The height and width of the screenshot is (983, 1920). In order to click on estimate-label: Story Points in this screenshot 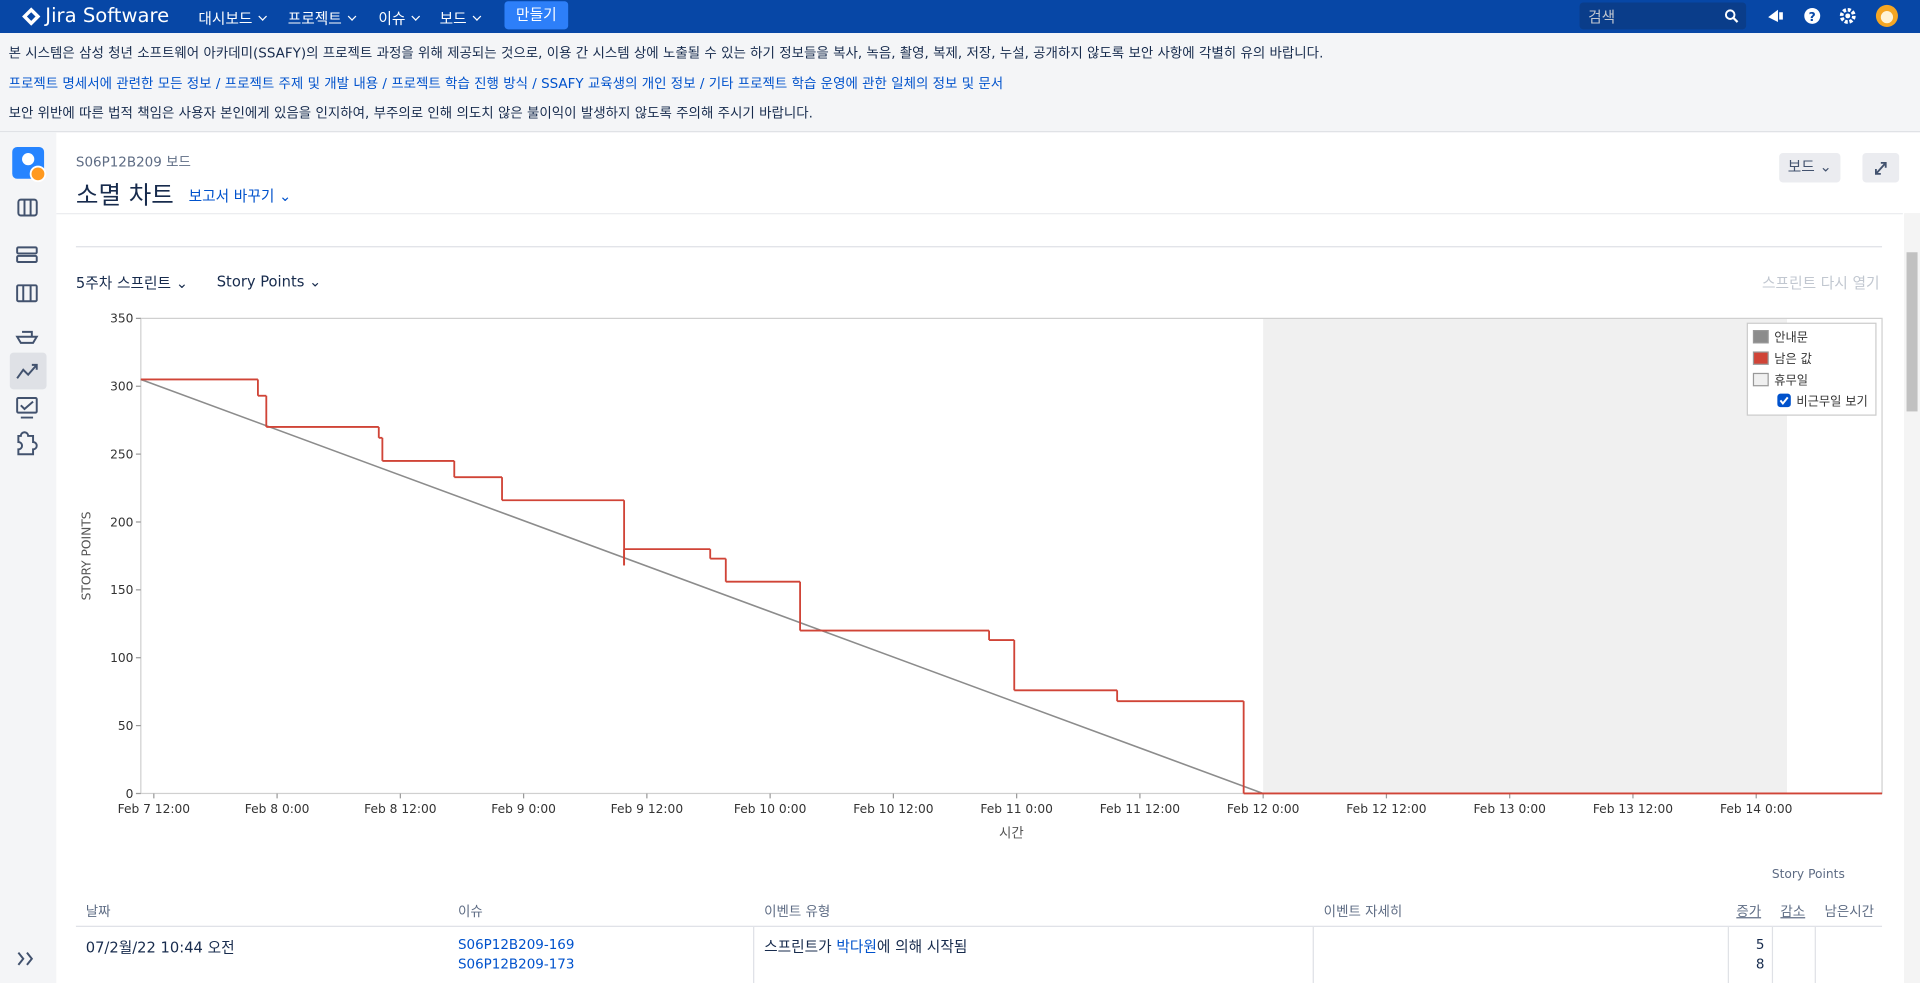, I will do `click(260, 282)`.